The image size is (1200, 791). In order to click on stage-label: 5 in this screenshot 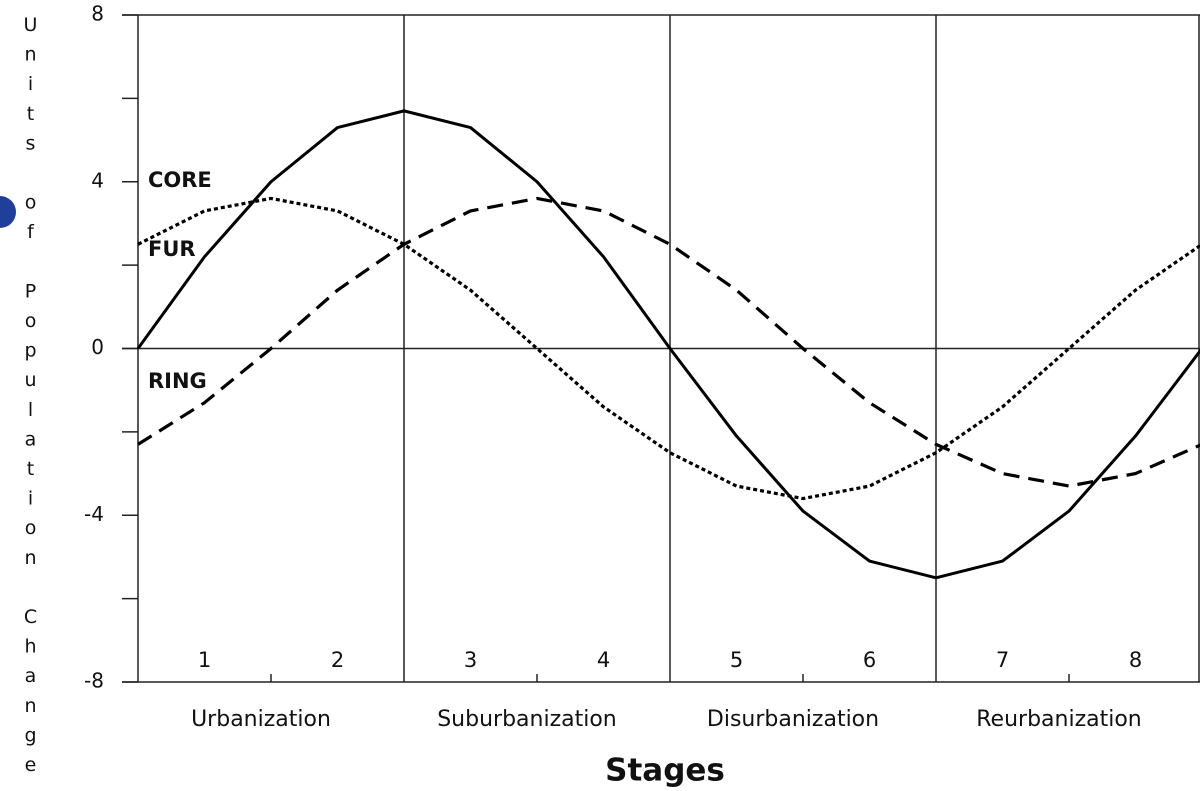, I will do `click(736, 660)`.